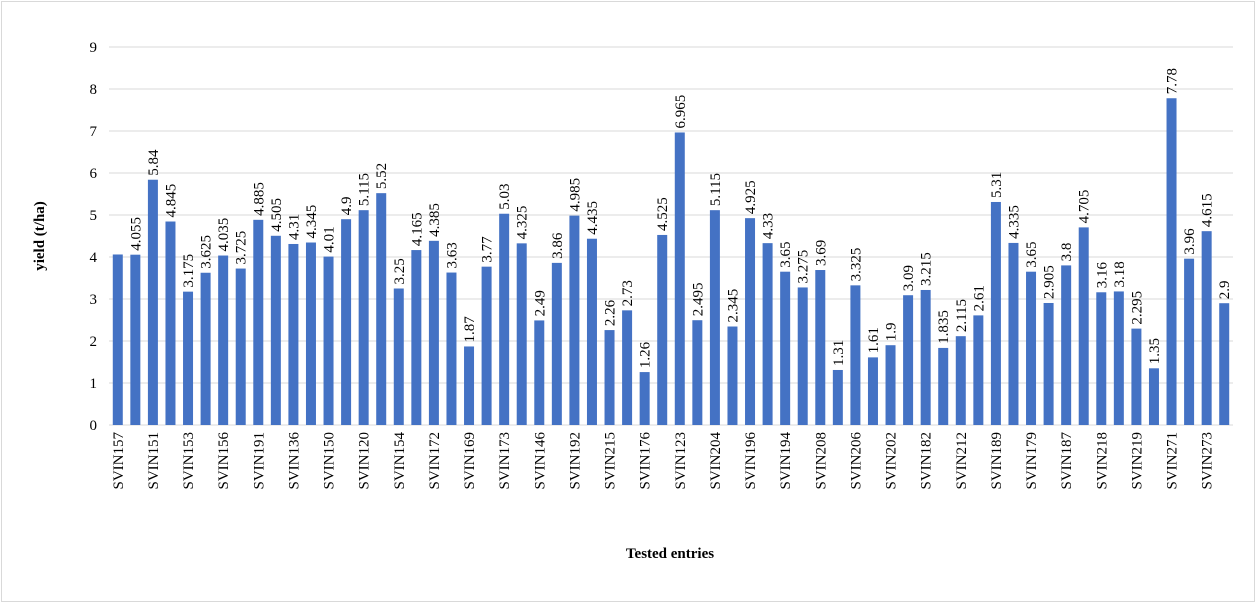 This screenshot has height=603, width=1256. What do you see at coordinates (663, 214) in the screenshot?
I see `value-label: 4.525` at bounding box center [663, 214].